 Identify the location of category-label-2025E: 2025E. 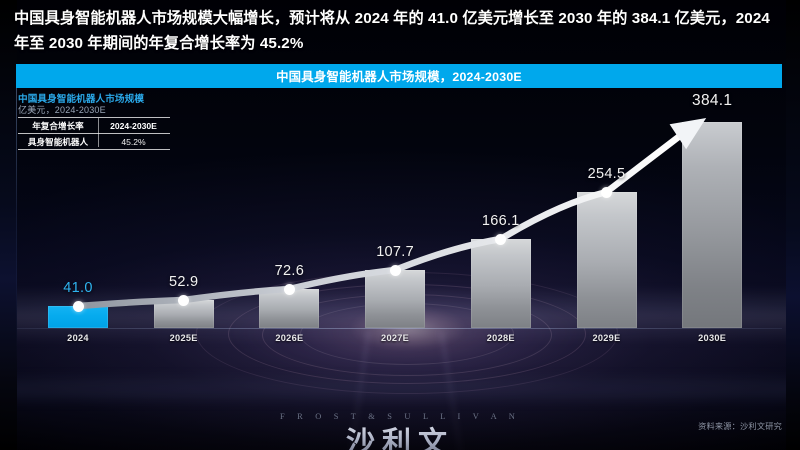
(183, 338).